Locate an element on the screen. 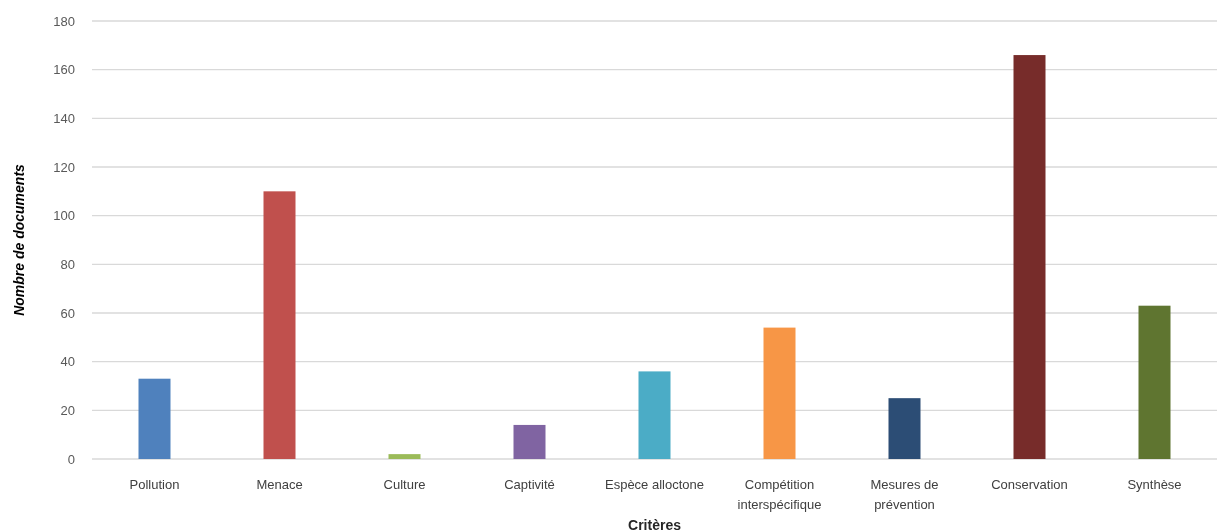  x-tick-label: Menace is located at coordinates (279, 484).